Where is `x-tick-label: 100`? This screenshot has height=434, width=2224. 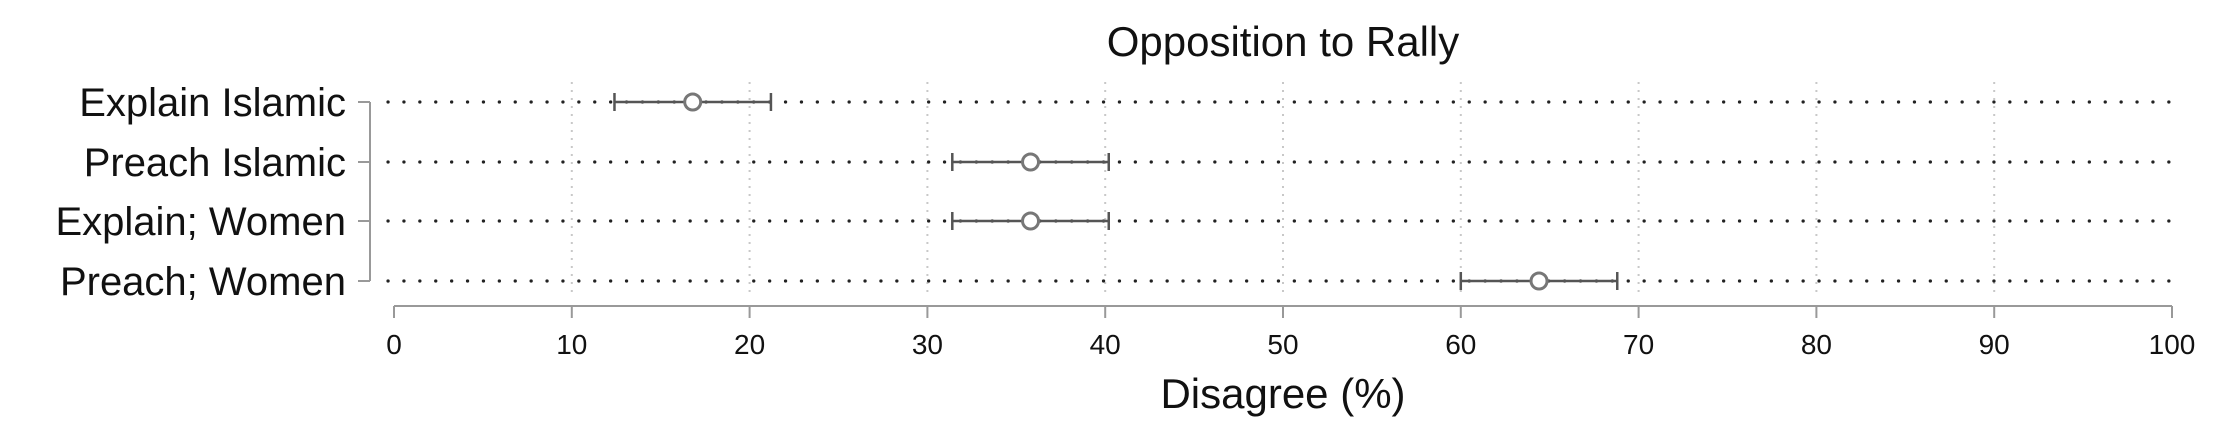
x-tick-label: 100 is located at coordinates (2172, 344).